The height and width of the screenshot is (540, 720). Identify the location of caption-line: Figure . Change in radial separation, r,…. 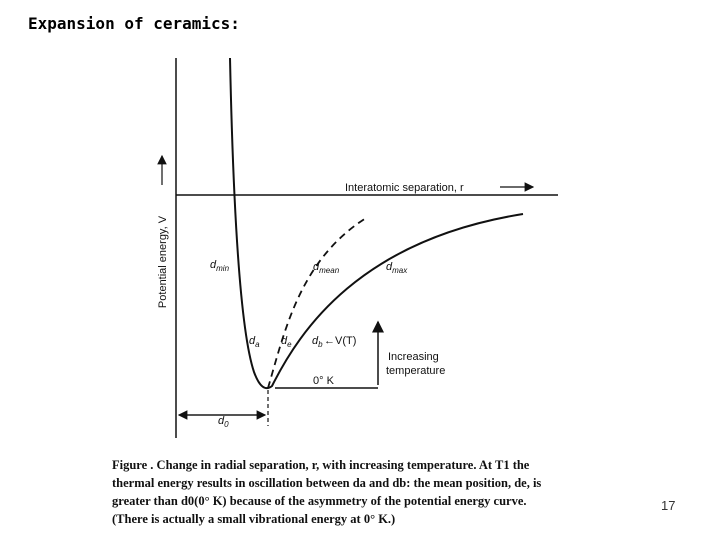
(321, 465).